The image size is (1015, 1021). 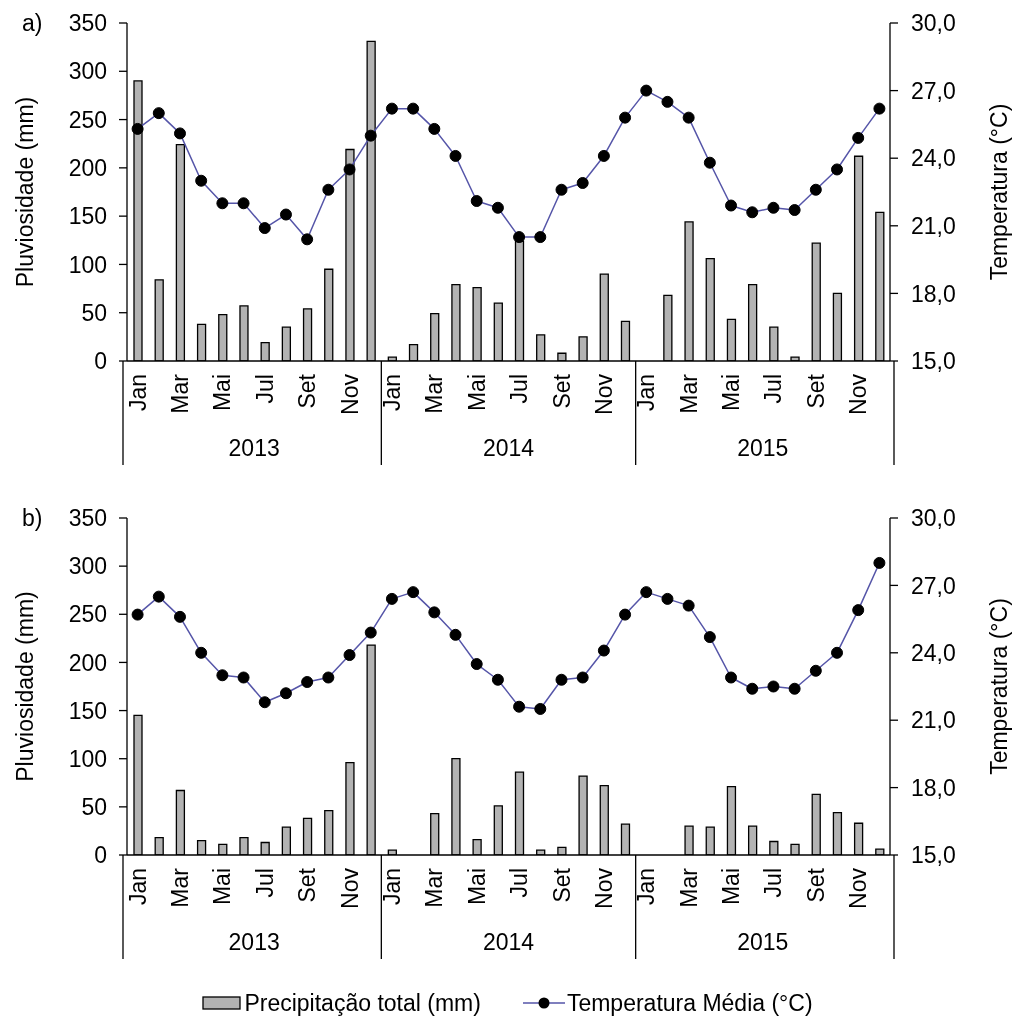 I want to click on legend-label: Temperatura Média (°C), so click(x=689, y=1003).